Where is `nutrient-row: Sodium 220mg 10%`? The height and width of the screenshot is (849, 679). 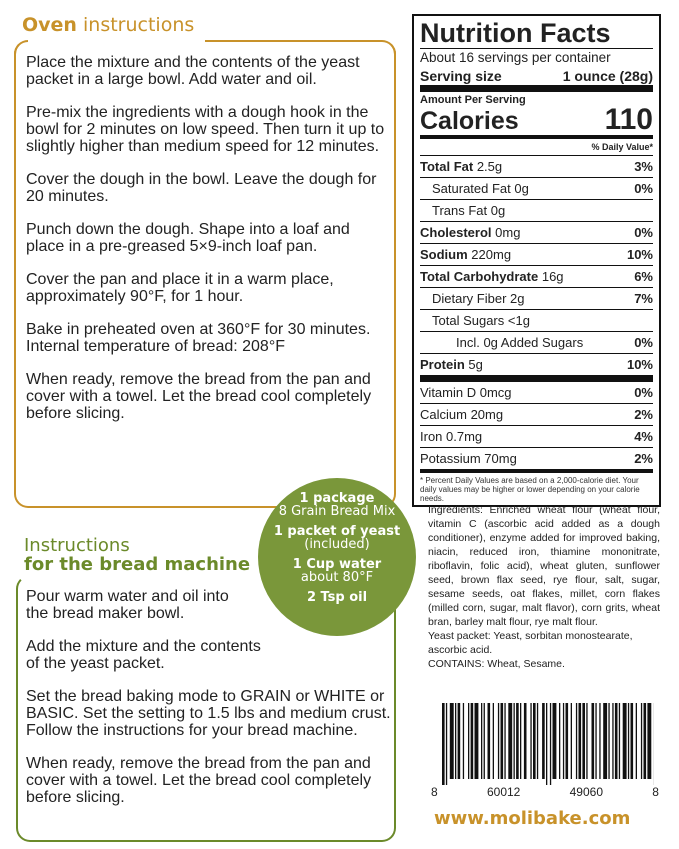 nutrient-row: Sodium 220mg 10% is located at coordinates (536, 254).